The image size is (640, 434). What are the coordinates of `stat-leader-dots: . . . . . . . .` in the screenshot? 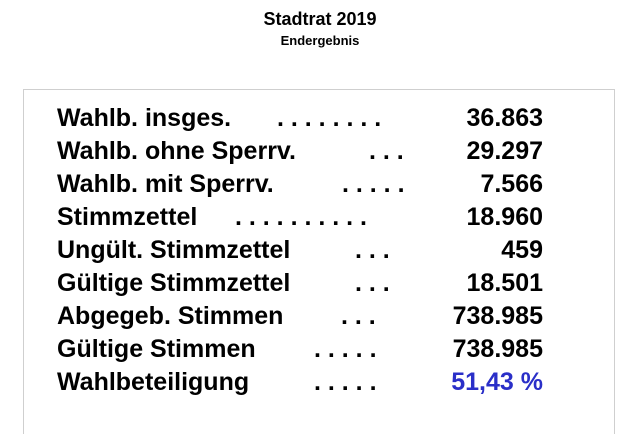 It's located at (329, 118).